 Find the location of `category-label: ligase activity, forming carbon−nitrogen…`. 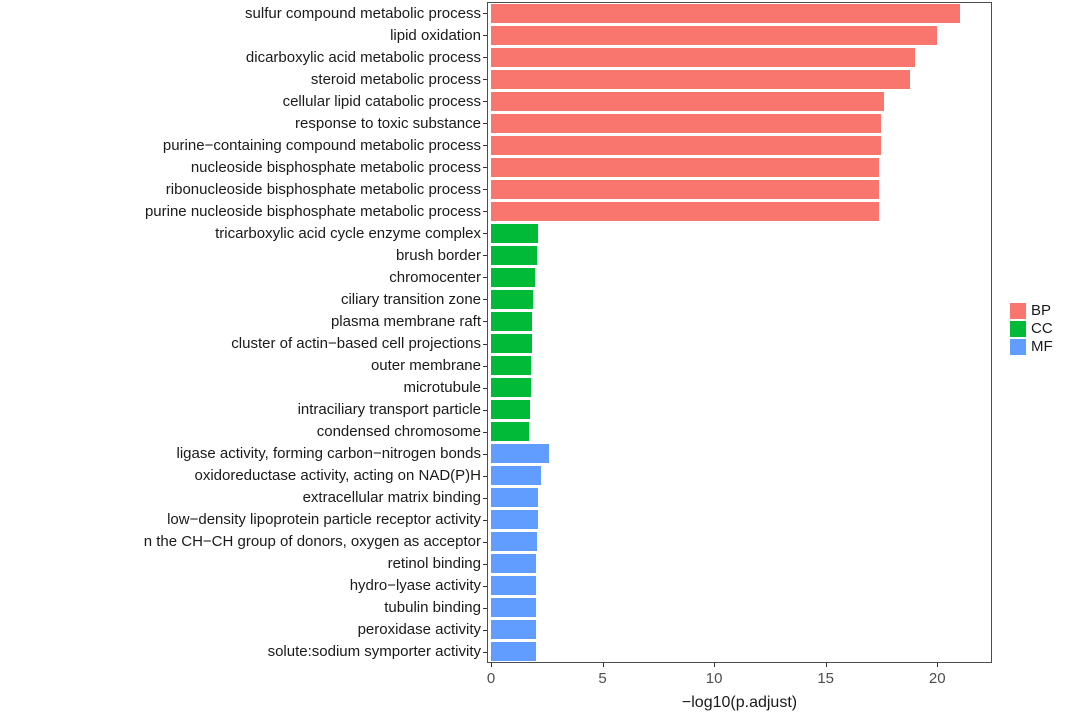

category-label: ligase activity, forming carbon−nitrogen… is located at coordinates (328, 454).